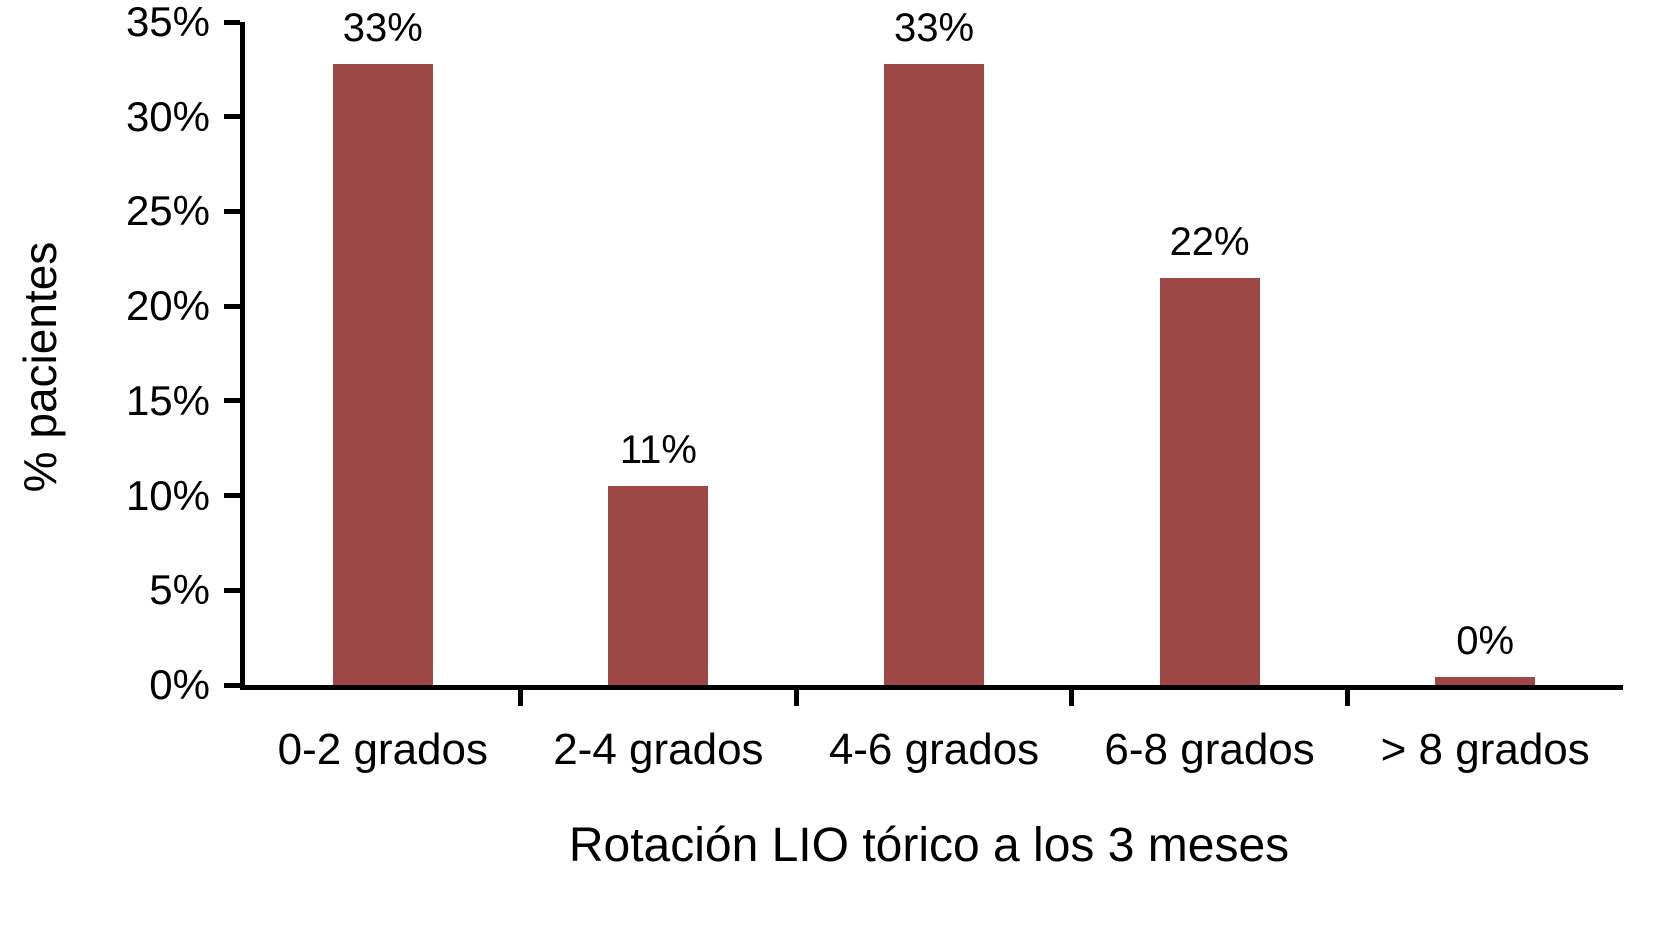  What do you see at coordinates (179, 684) in the screenshot?
I see `y-tick-label: 0%` at bounding box center [179, 684].